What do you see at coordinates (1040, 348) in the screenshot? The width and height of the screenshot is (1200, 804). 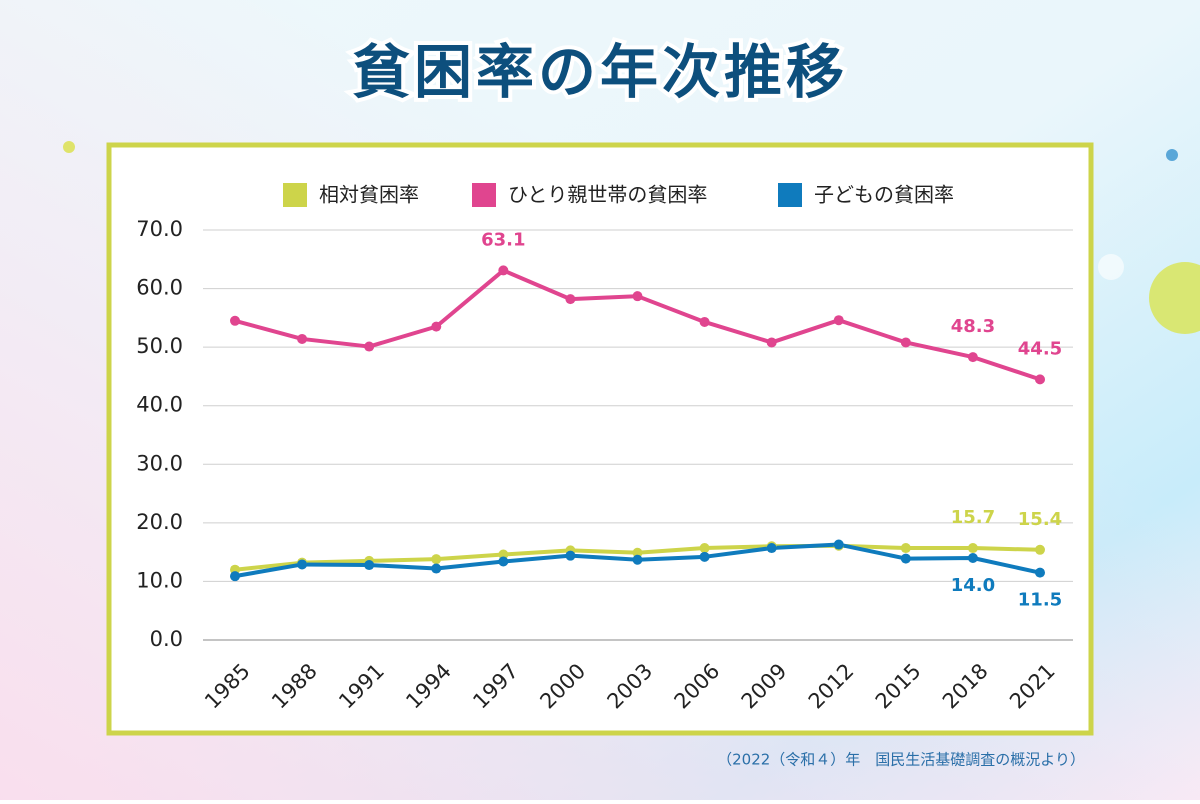 I see `data-label: 44.5` at bounding box center [1040, 348].